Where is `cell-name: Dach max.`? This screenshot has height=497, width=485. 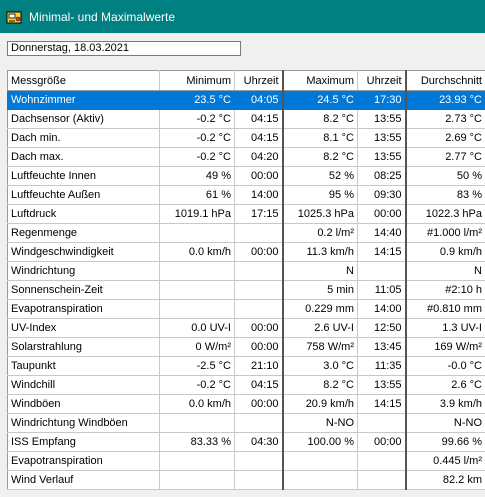 cell-name: Dach max. is located at coordinates (83, 157).